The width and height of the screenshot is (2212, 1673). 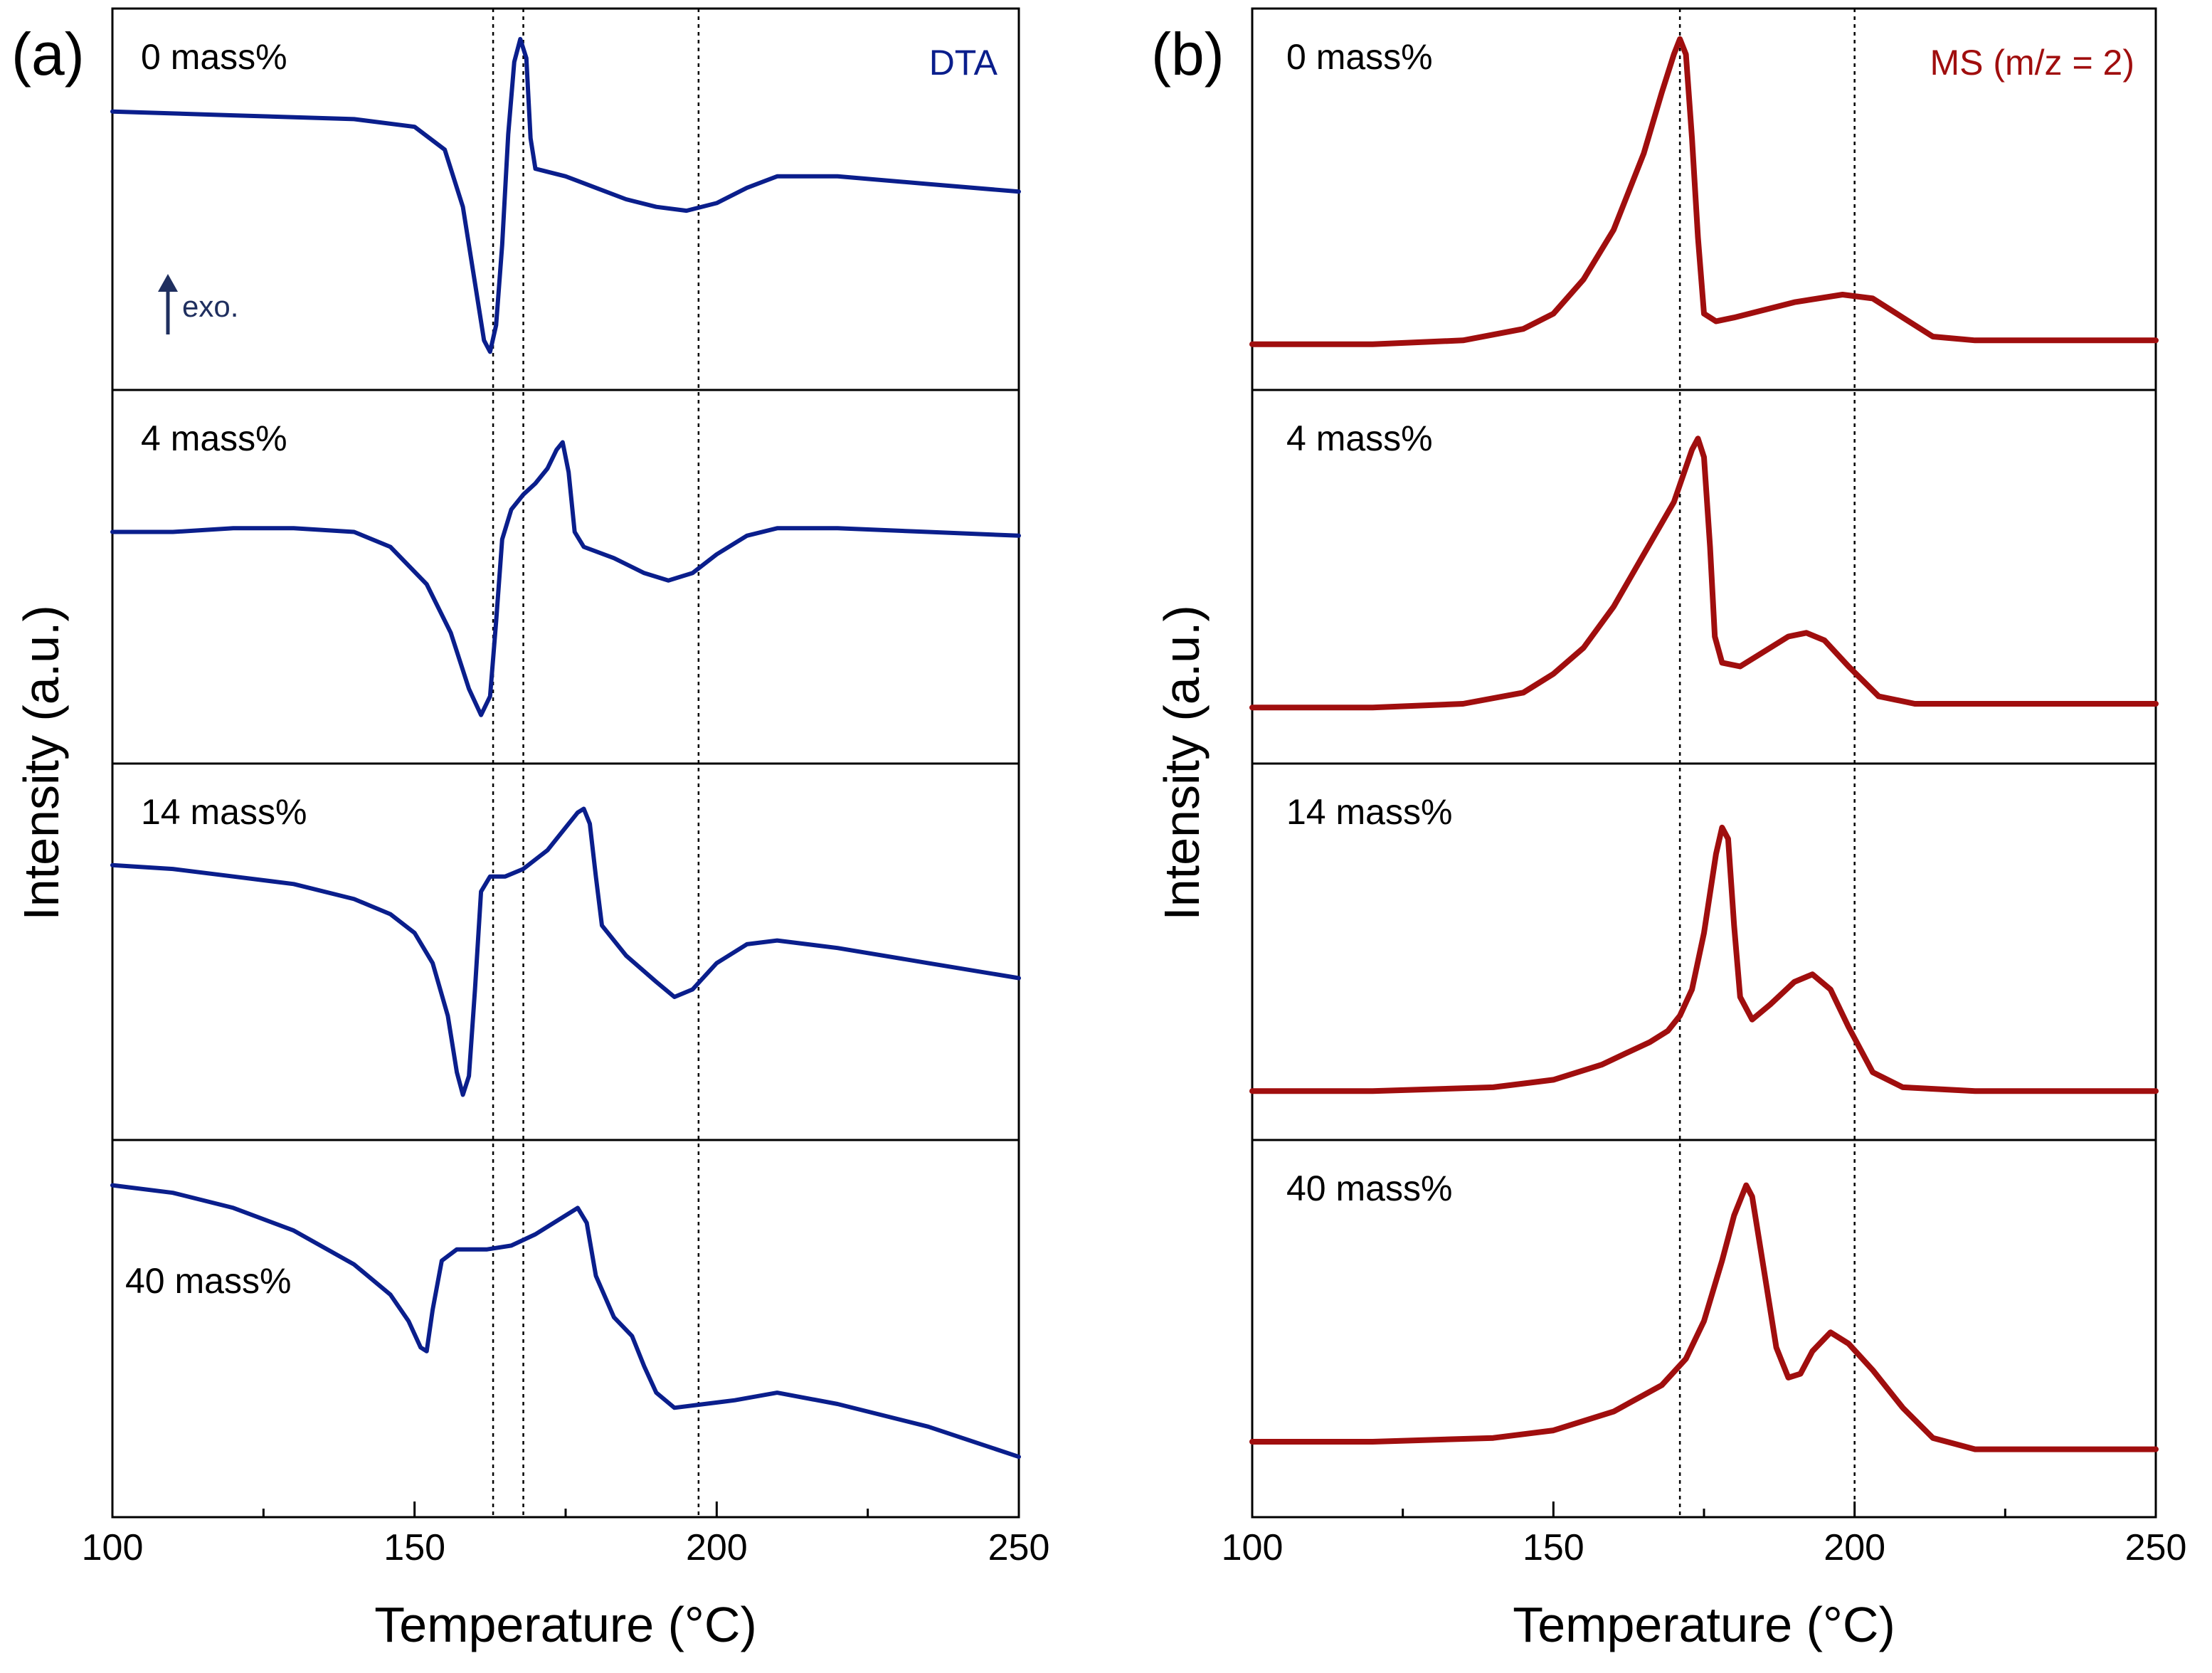 I want to click on subplot-frame, so click(x=565, y=1329).